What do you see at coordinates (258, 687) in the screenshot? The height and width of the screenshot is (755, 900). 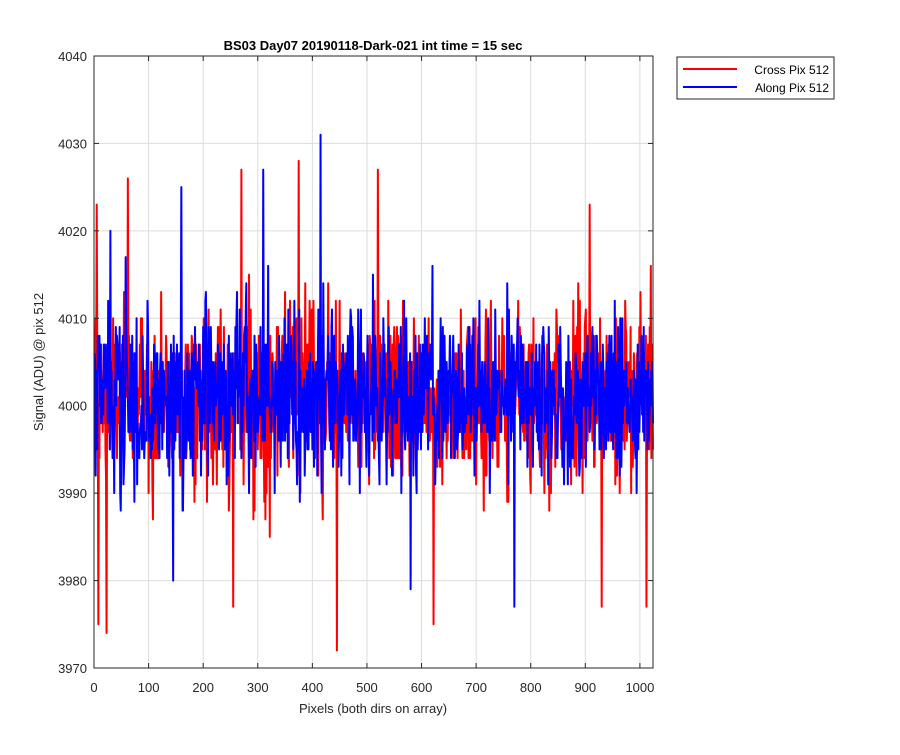 I see `x-tick-label: 300` at bounding box center [258, 687].